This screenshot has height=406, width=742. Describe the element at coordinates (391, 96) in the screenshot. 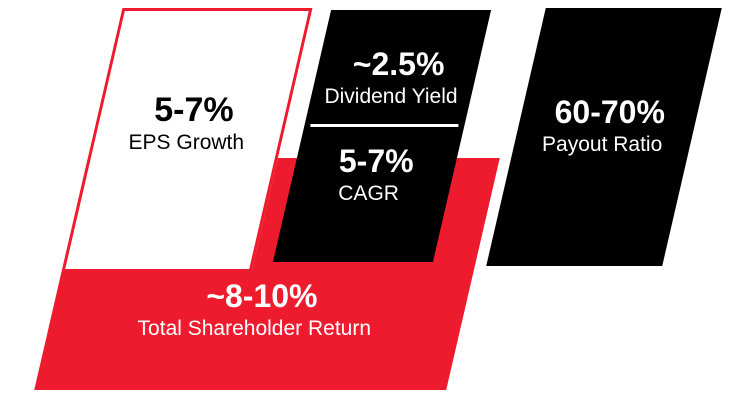

I see `dividend-yield-label: Dividend Yield` at that location.